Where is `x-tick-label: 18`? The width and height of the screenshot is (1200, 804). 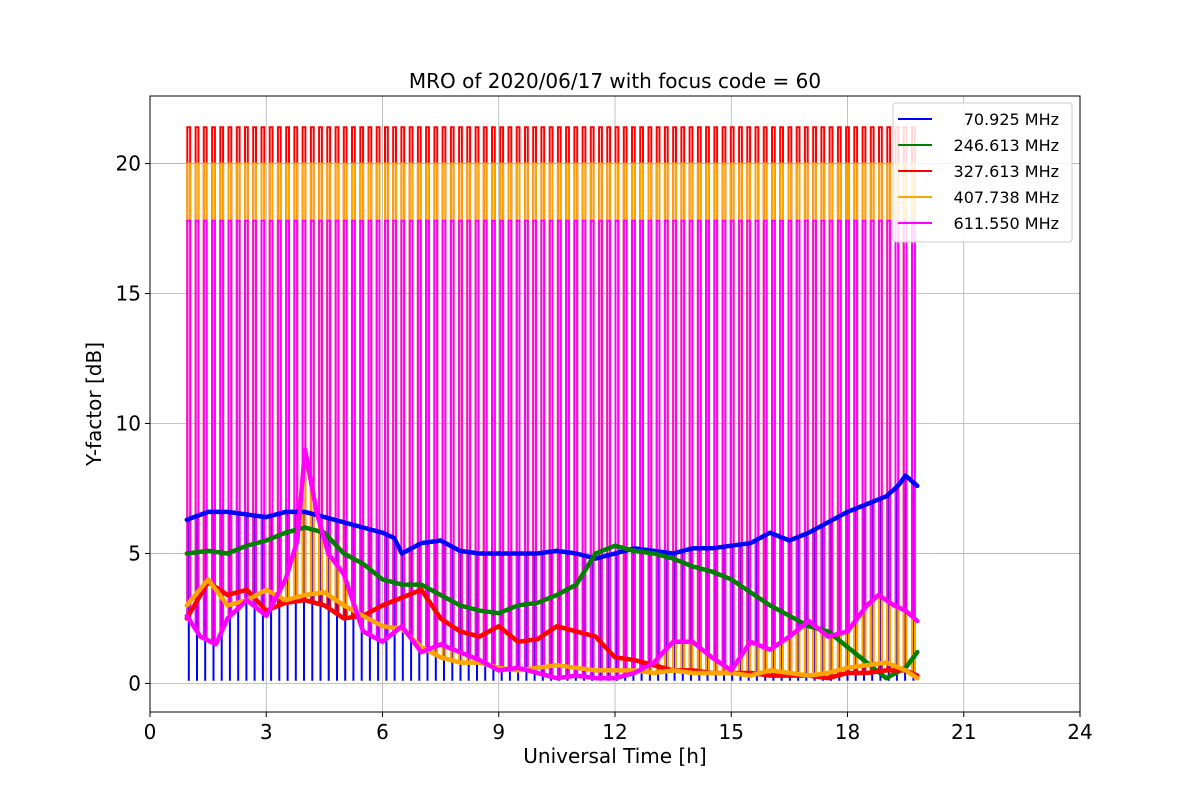 x-tick-label: 18 is located at coordinates (847, 732).